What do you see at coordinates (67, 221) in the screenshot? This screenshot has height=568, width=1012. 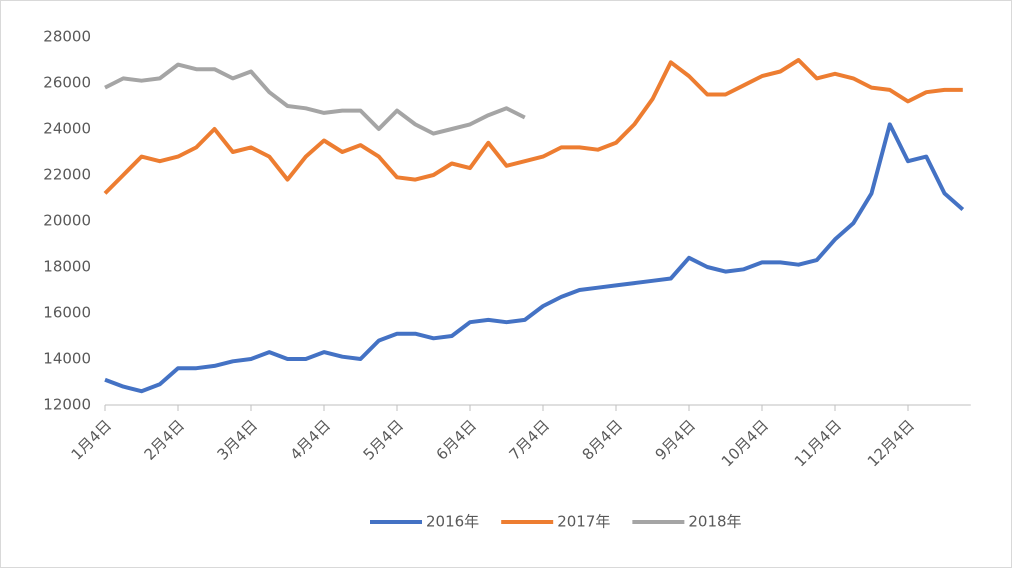 I see `y-tick-label: 20000` at bounding box center [67, 221].